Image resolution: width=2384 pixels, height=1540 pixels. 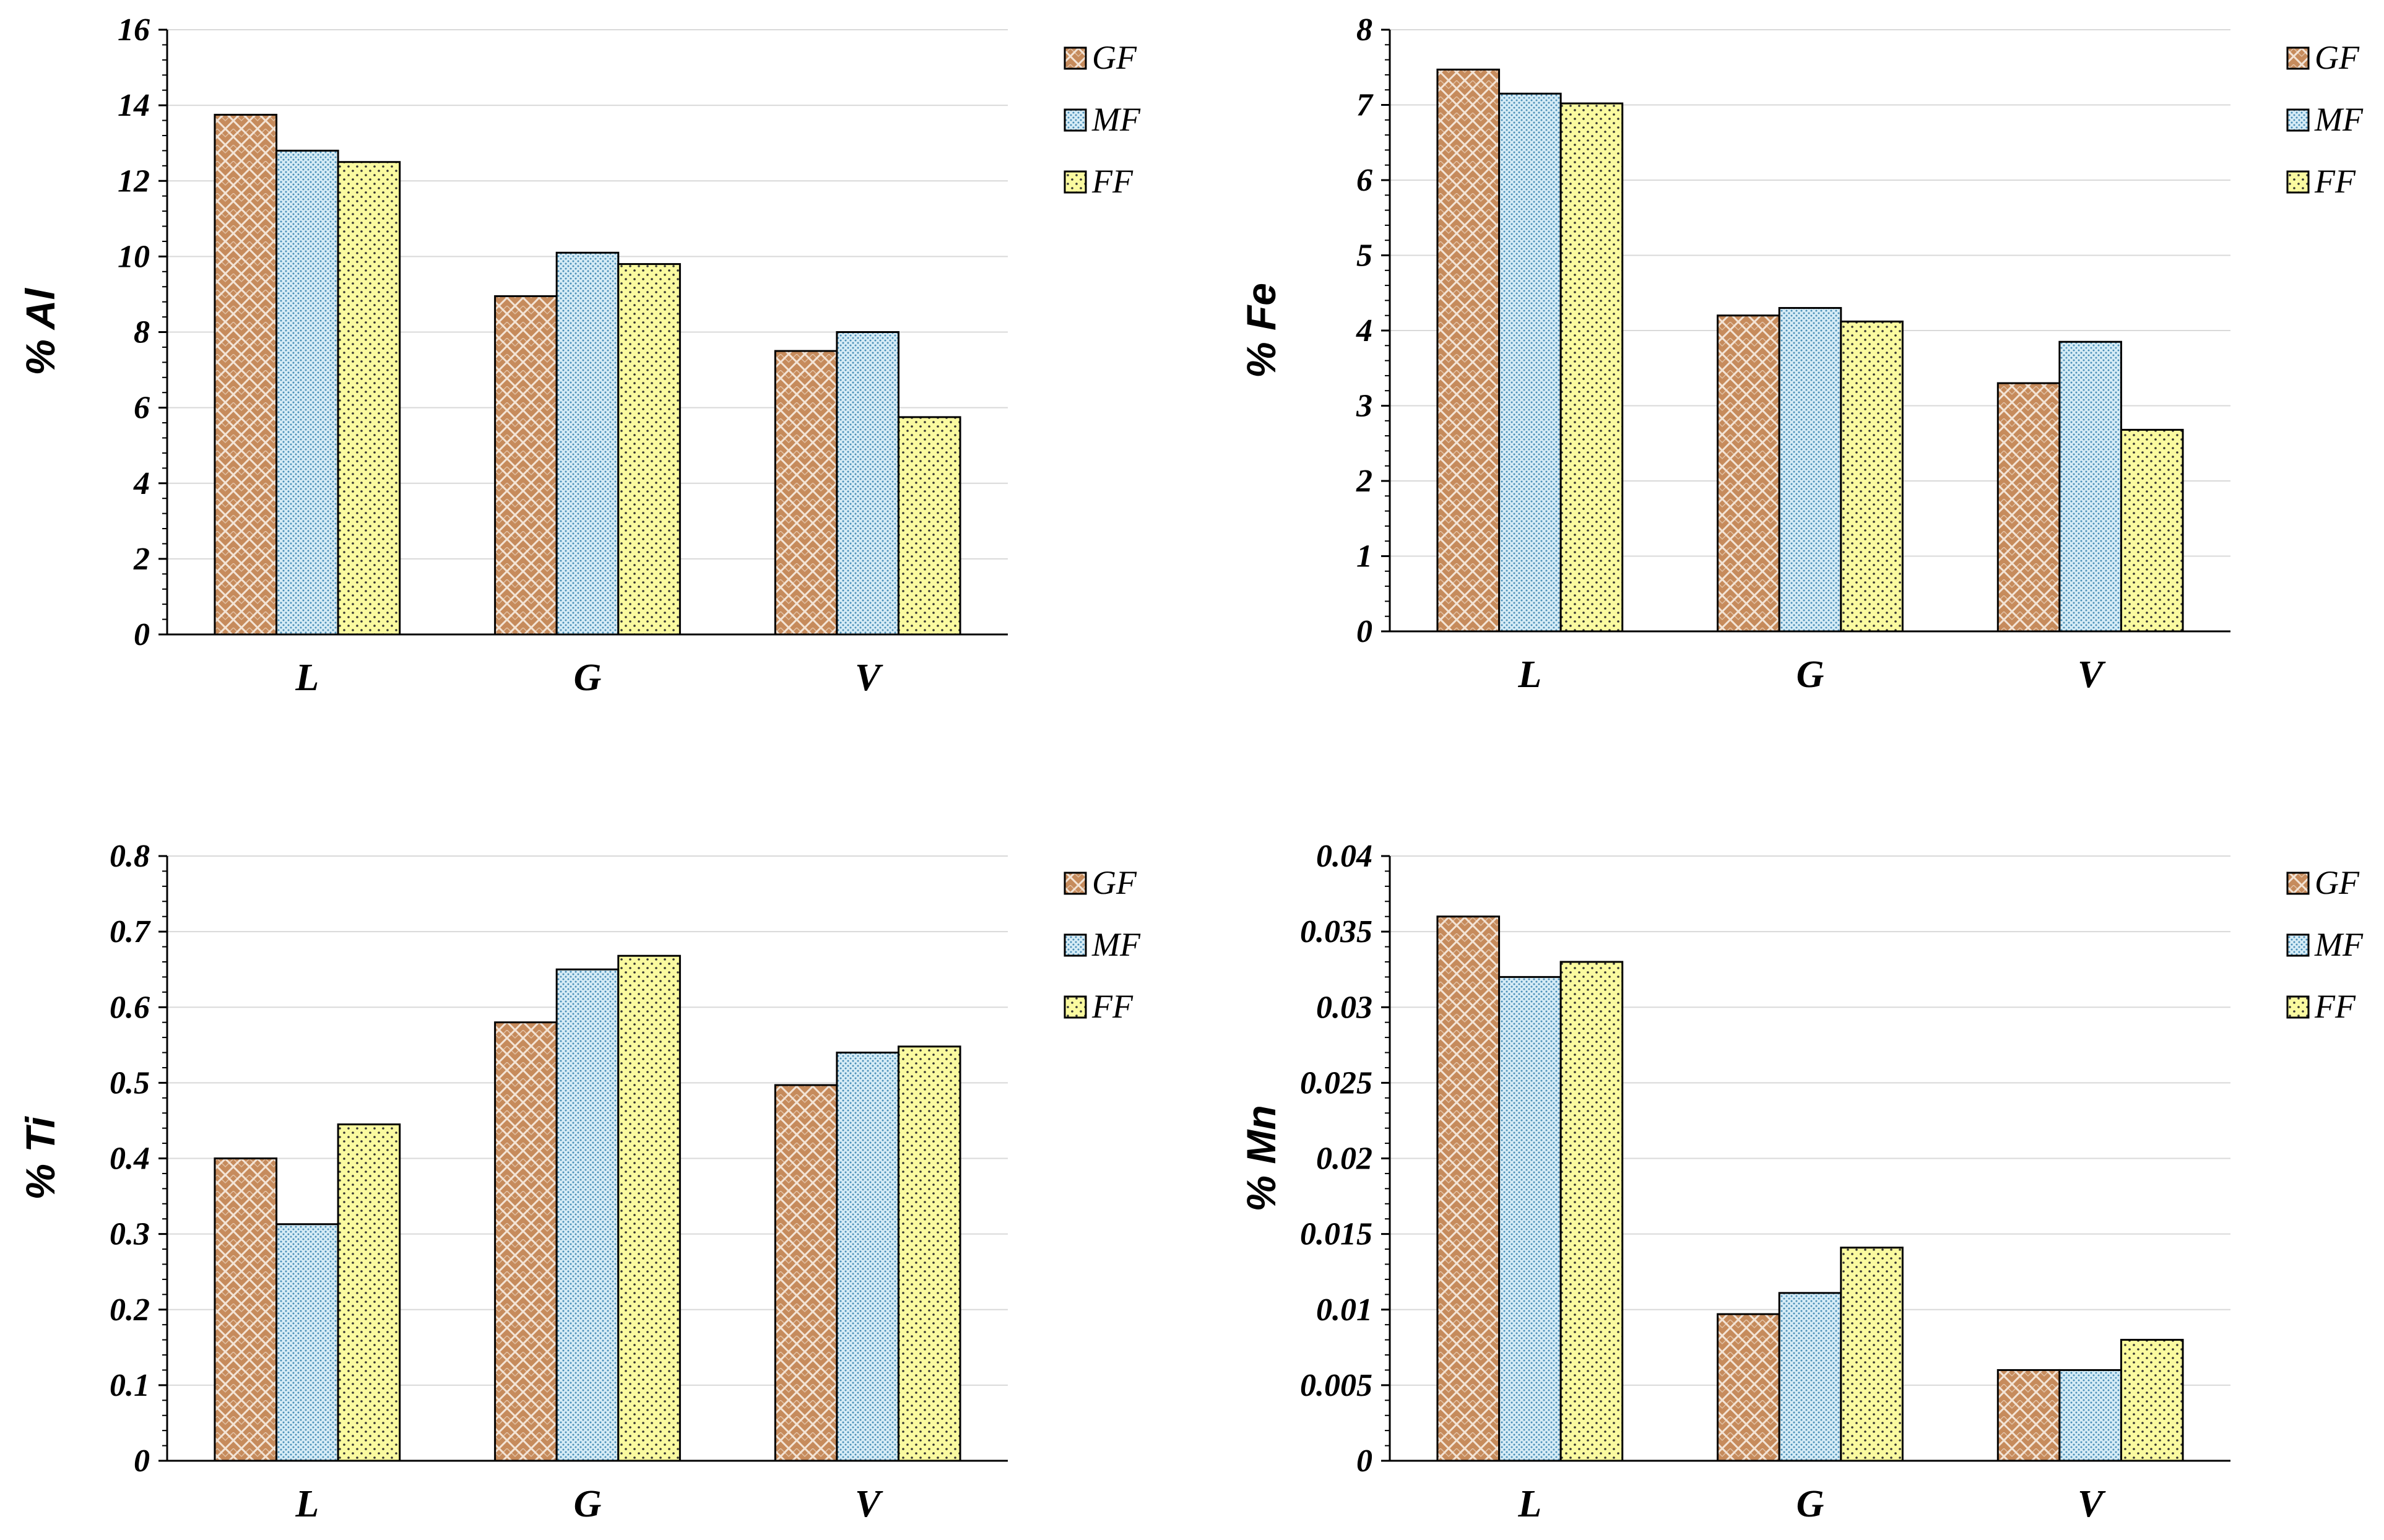 What do you see at coordinates (588, 1504) in the screenshot?
I see `category-label-g: G` at bounding box center [588, 1504].